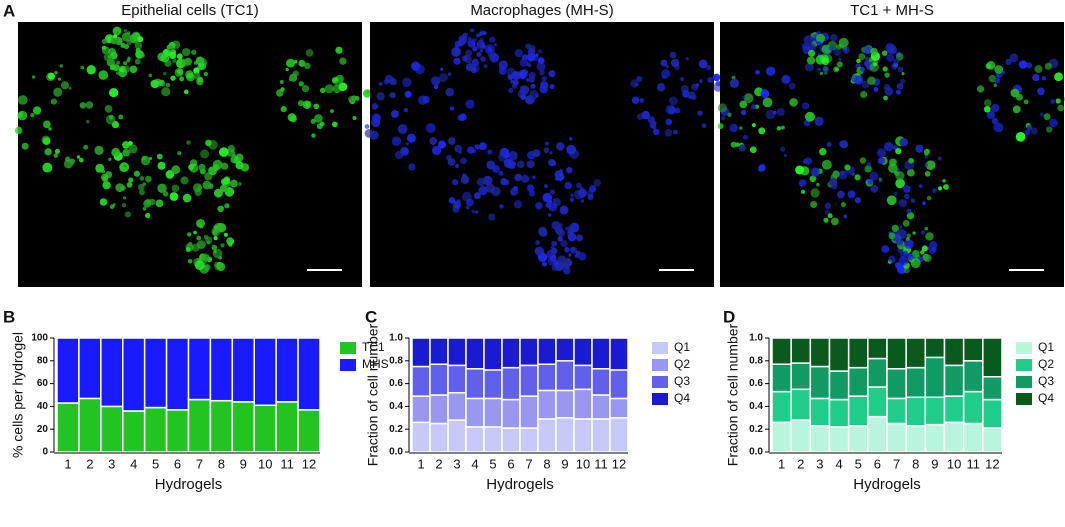 The width and height of the screenshot is (1065, 527). Describe the element at coordinates (756, 383) in the screenshot. I see `y-tick-label: 0.6` at that location.